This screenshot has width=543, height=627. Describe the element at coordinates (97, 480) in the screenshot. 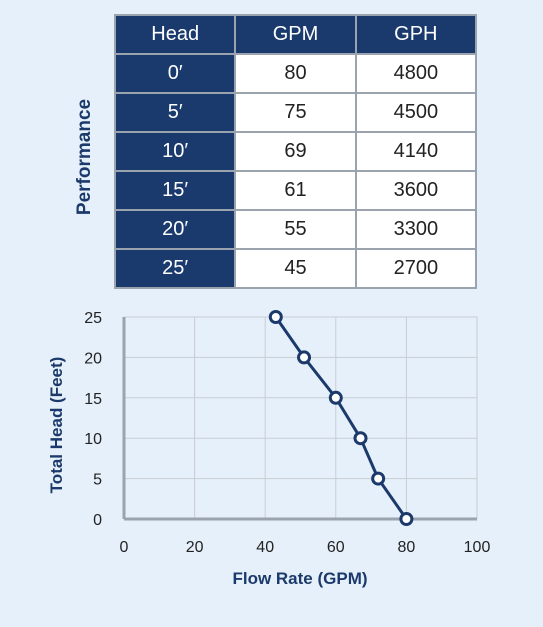

I see `y-tick-label: 5` at that location.